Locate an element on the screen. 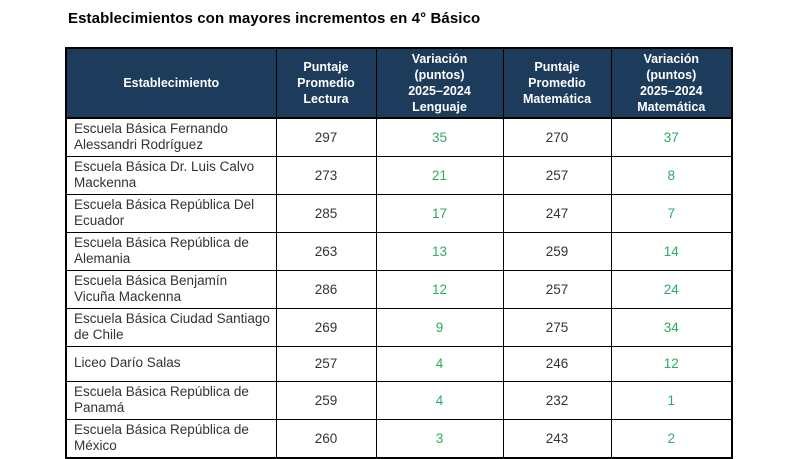 This screenshot has width=812, height=459. cell-variacion-lenguaje: 21 is located at coordinates (439, 175).